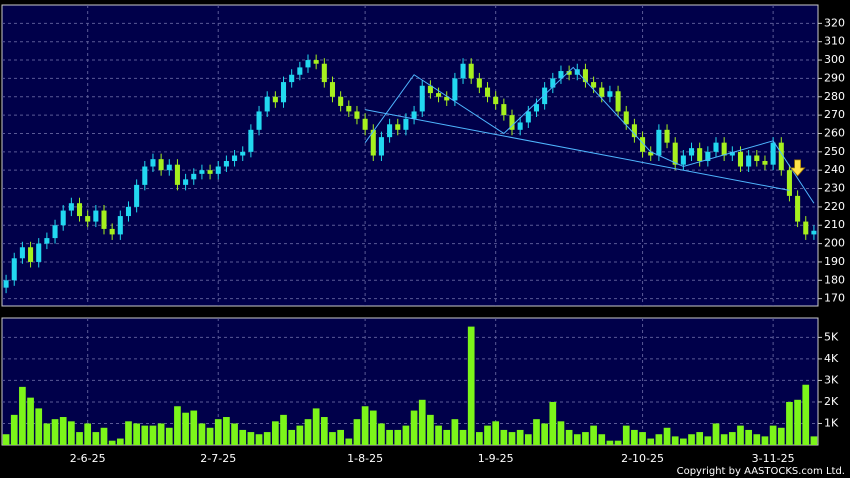  I want to click on y-tick-label: 320, so click(834, 22).